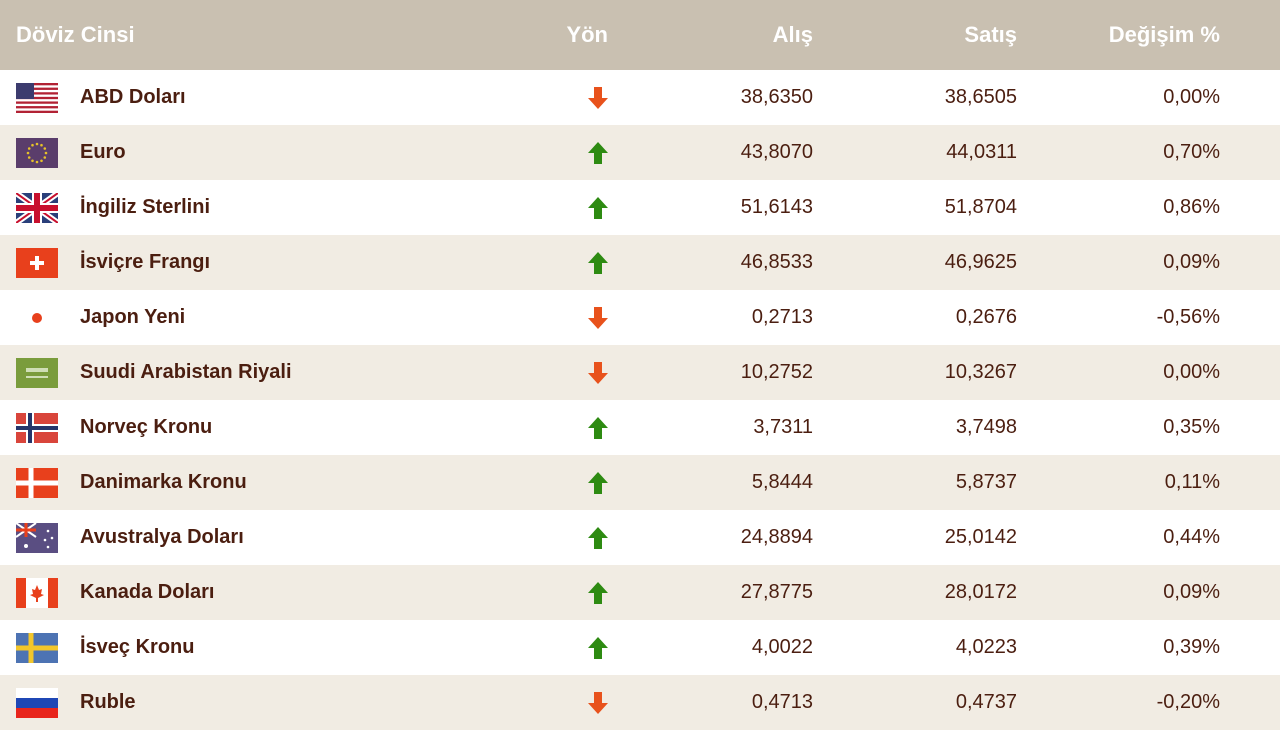 The image size is (1280, 730). Describe the element at coordinates (980, 97) in the screenshot. I see `sell-value: 38,6505` at that location.